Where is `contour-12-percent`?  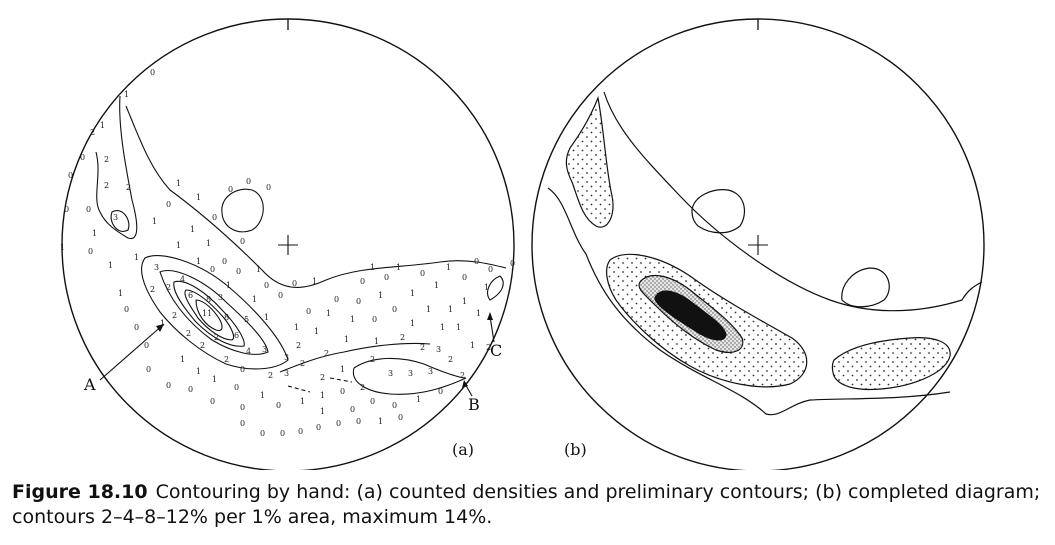 contour-12-percent is located at coordinates (690, 315).